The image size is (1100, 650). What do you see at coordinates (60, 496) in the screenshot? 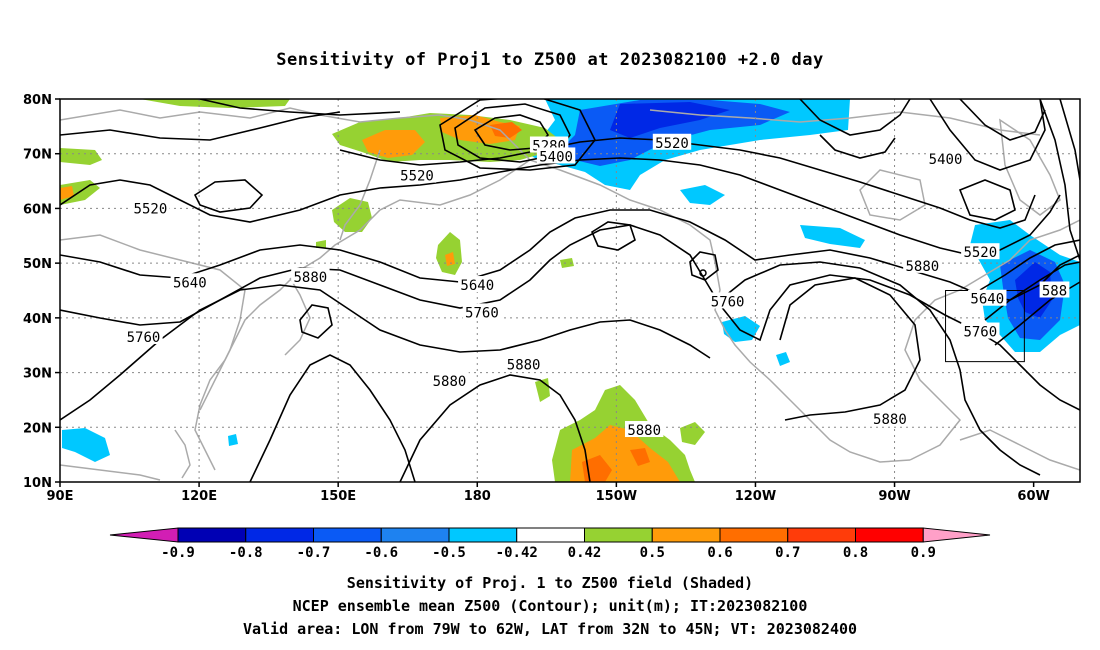
I see `lon-label: 90E` at bounding box center [60, 496].